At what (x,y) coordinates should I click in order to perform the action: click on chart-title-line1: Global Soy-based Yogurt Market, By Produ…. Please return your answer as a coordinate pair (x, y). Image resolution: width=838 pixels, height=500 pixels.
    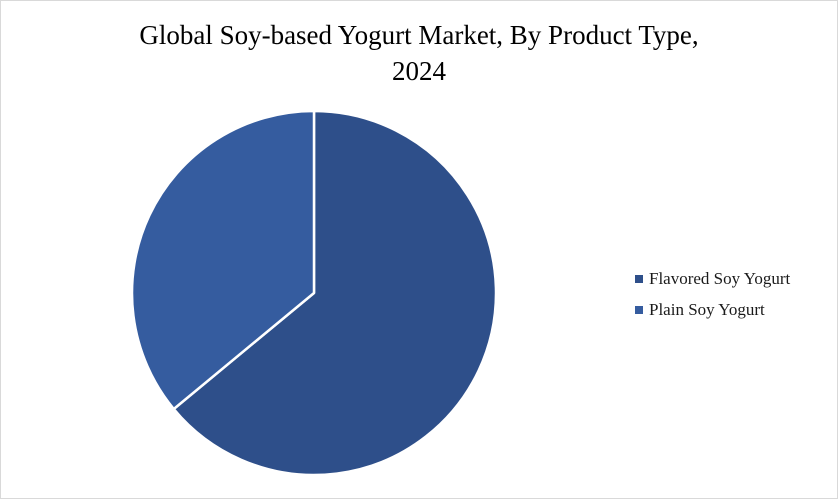
    Looking at the image, I should click on (419, 35).